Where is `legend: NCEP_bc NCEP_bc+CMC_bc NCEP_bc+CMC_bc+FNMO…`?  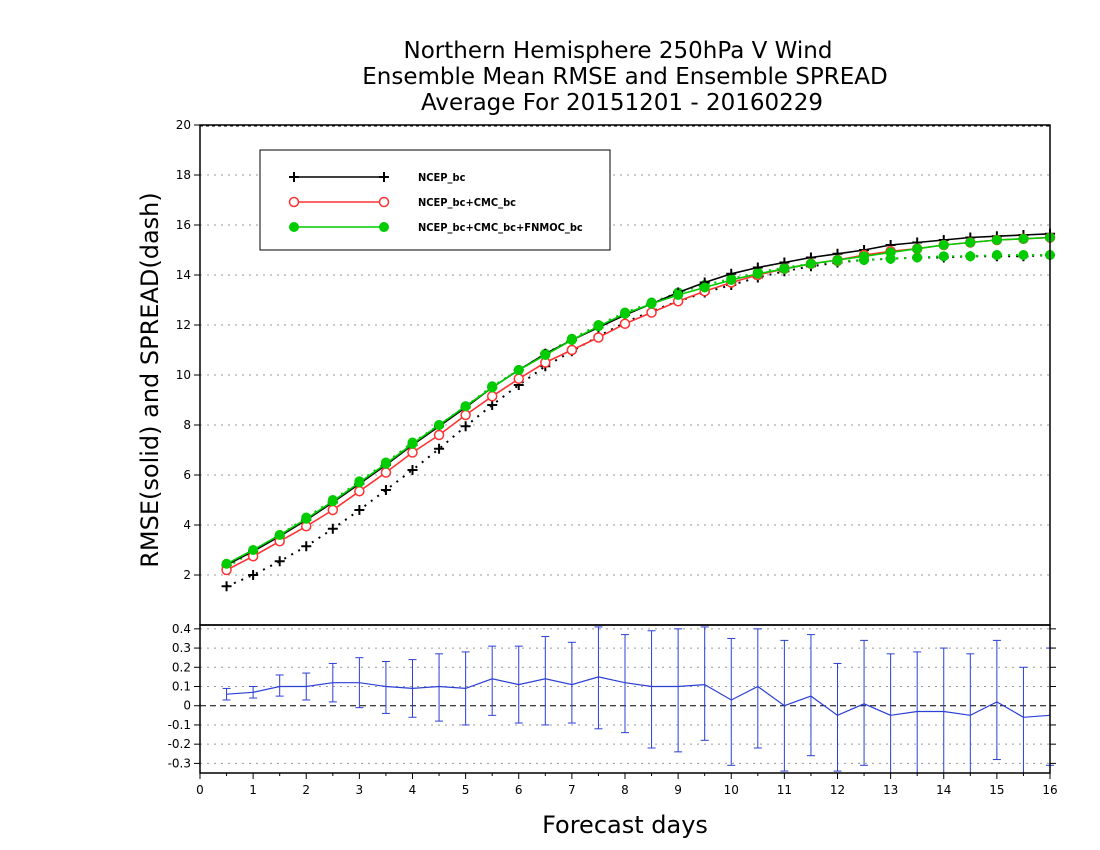
legend: NCEP_bc NCEP_bc+CMC_bc NCEP_bc+CMC_bc+FNMO… is located at coordinates (435, 200).